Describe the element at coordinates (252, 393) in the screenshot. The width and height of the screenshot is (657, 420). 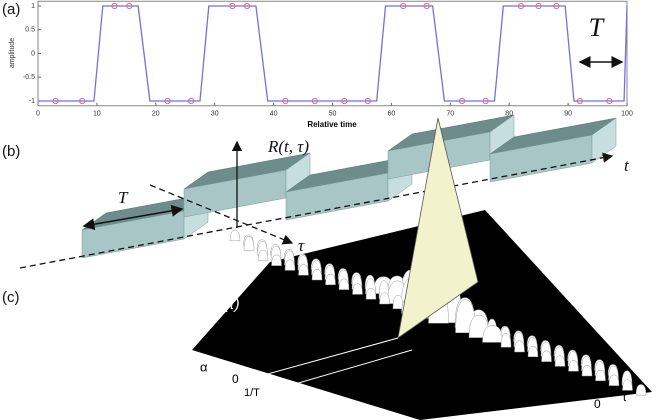
I see `tick-label: 1/T` at that location.